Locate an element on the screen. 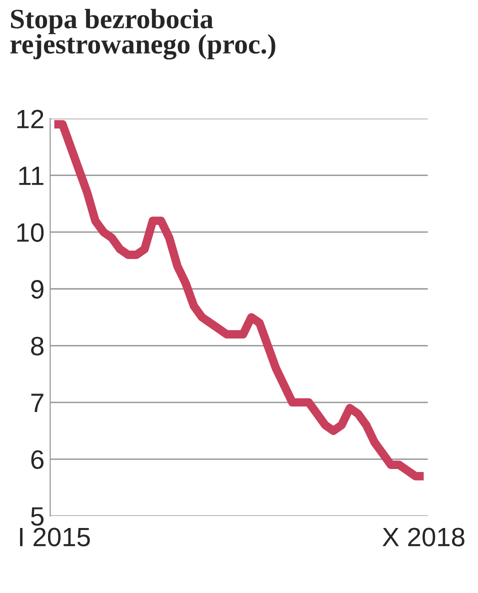 Image resolution: width=478 pixels, height=593 pixels. y-tick-label: 6 is located at coordinates (37, 459).